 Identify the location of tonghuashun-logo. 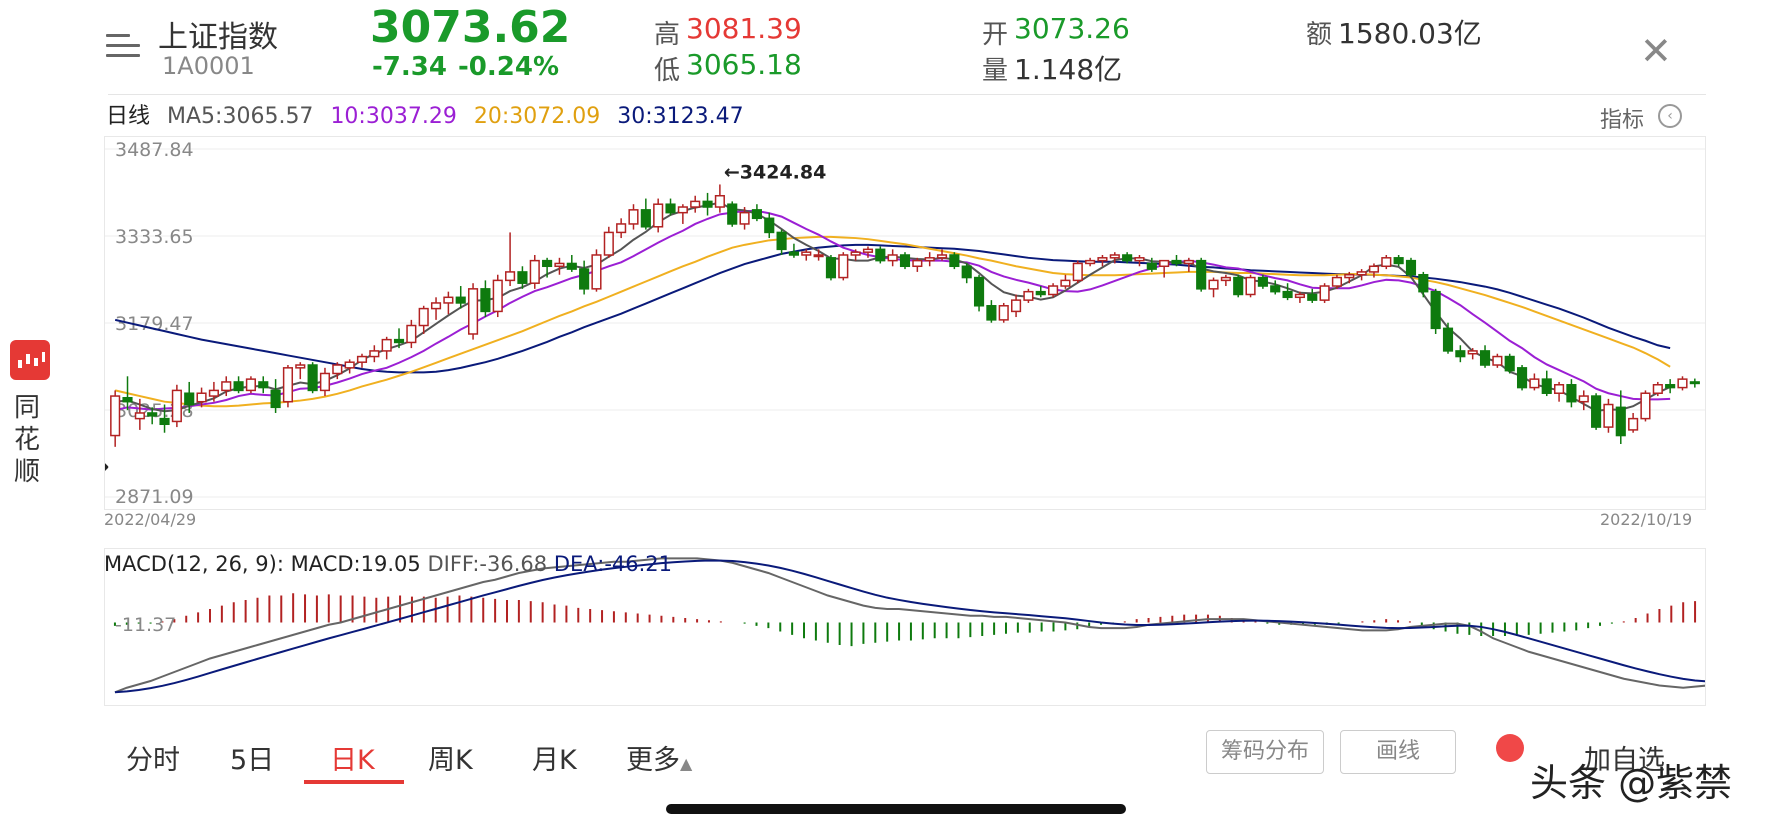
(30, 360).